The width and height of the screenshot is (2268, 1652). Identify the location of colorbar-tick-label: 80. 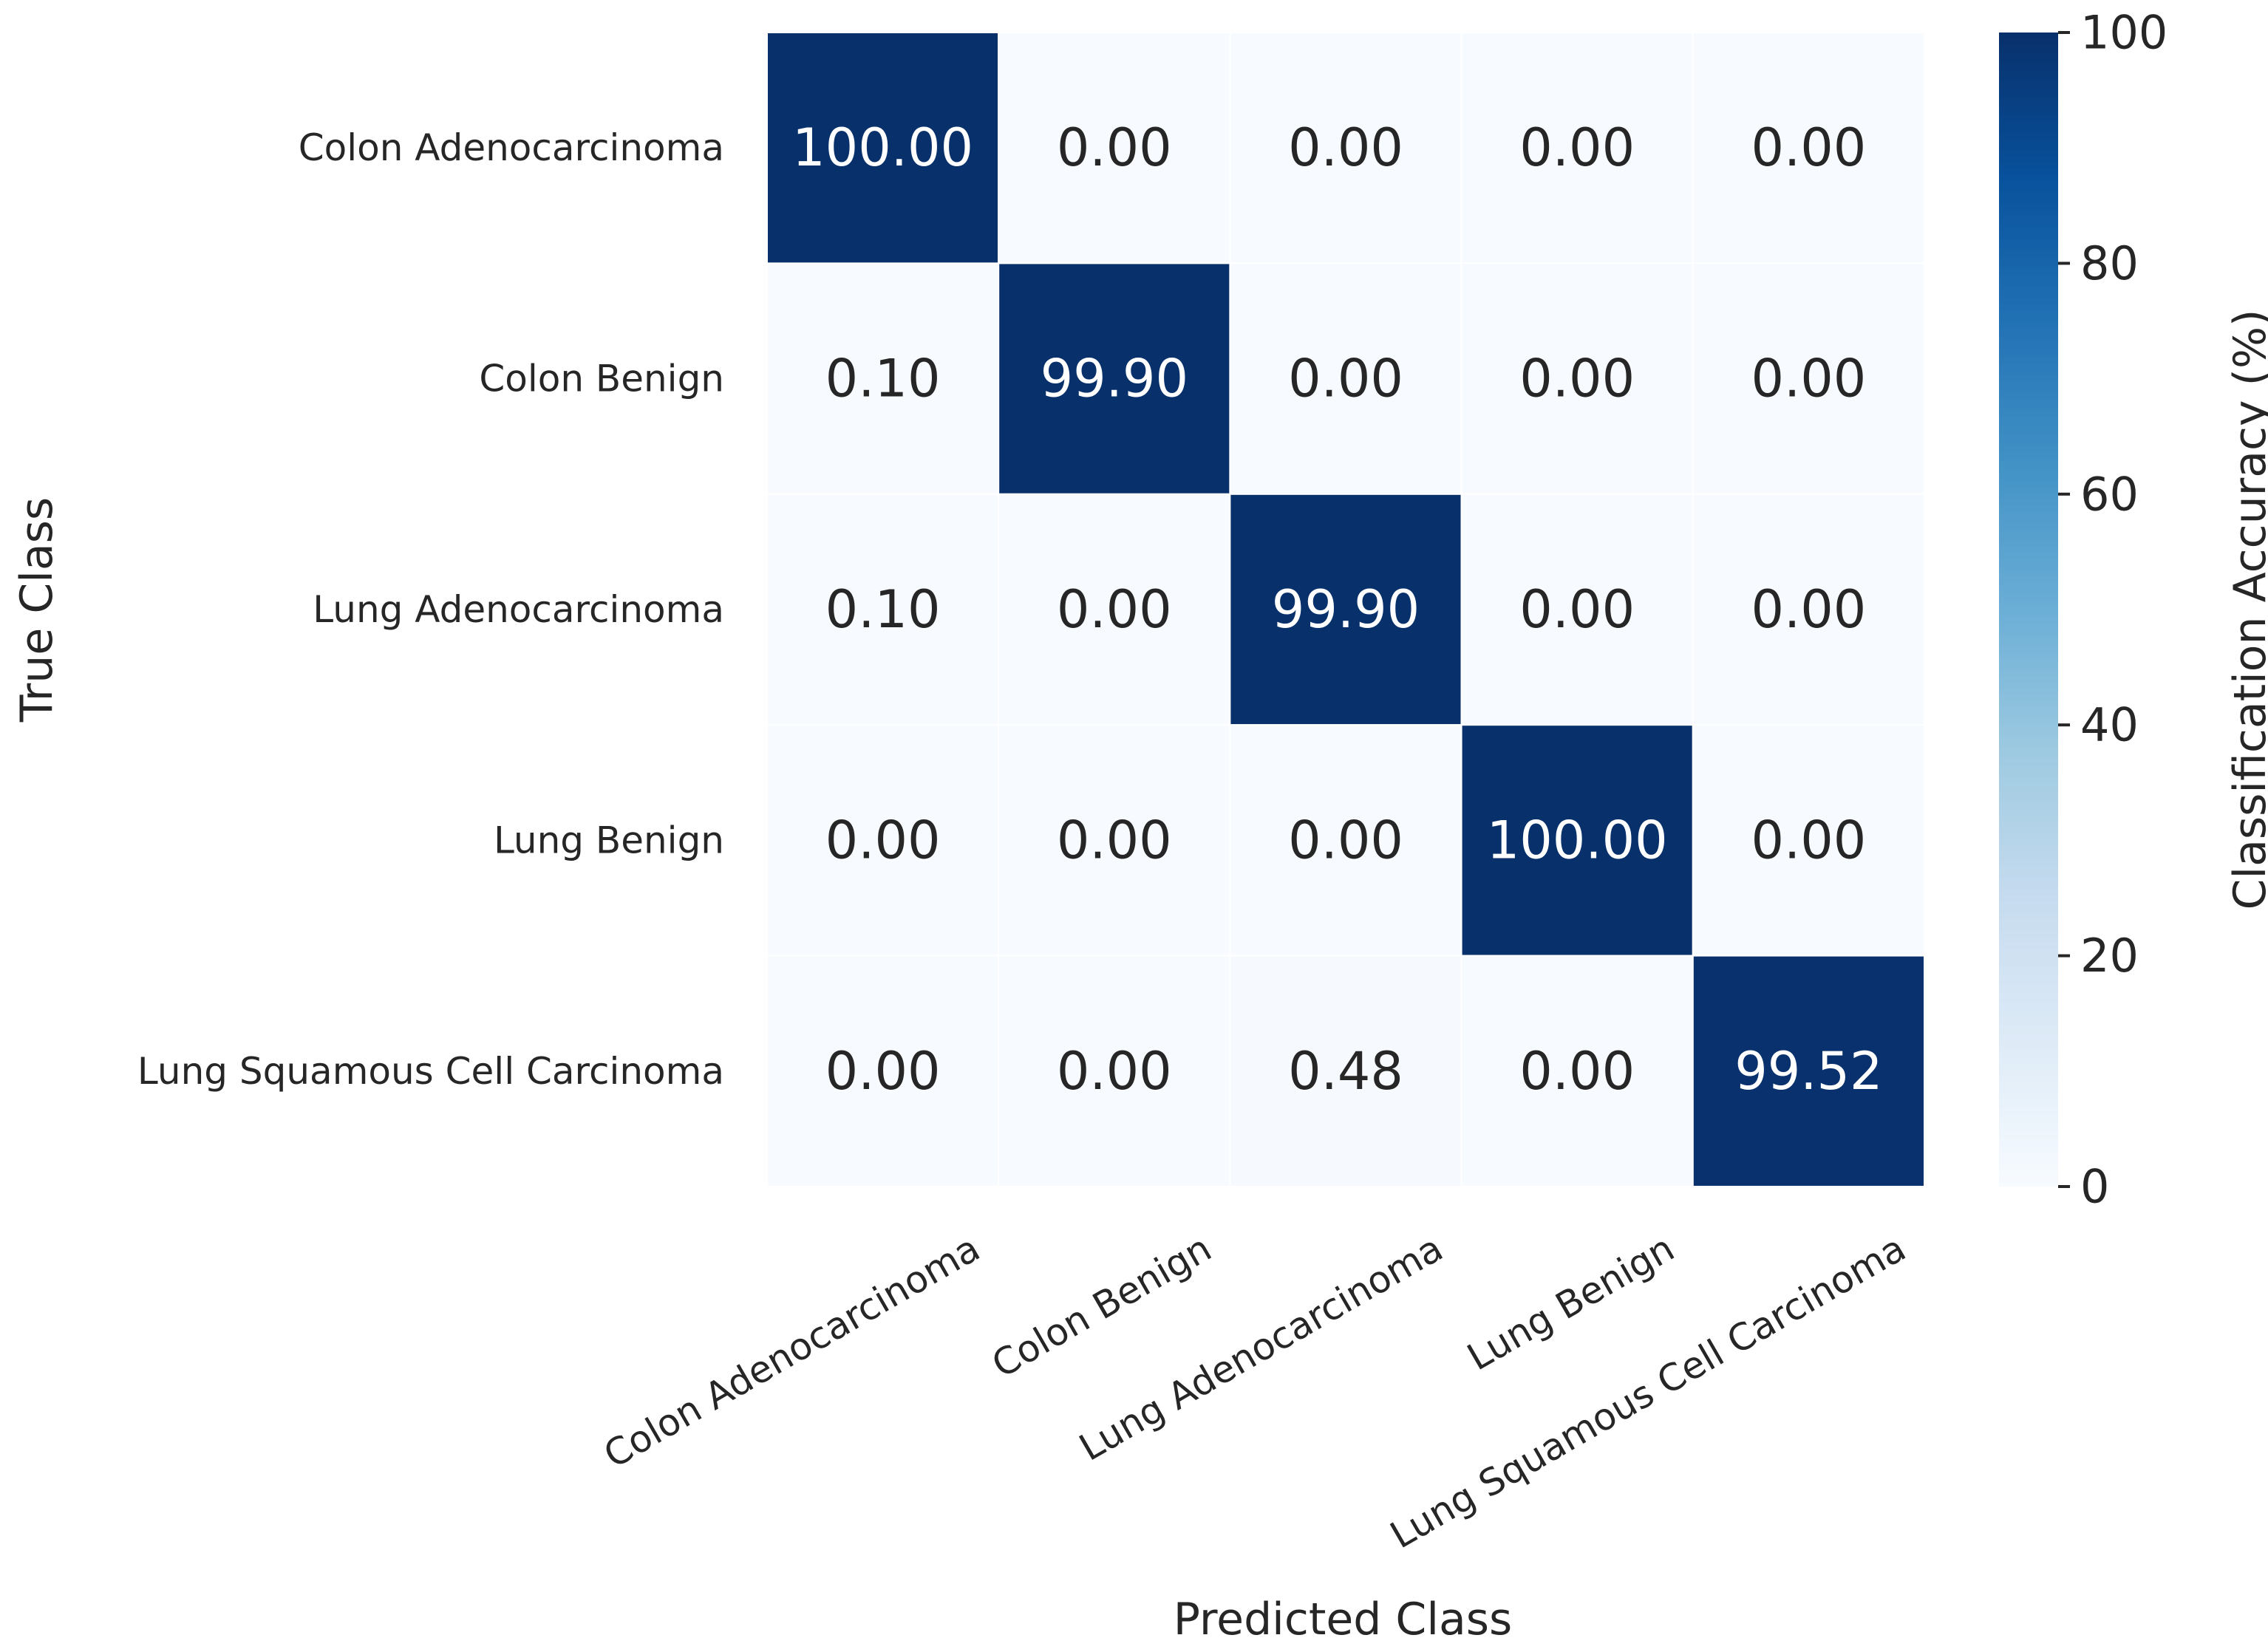
(2109, 263).